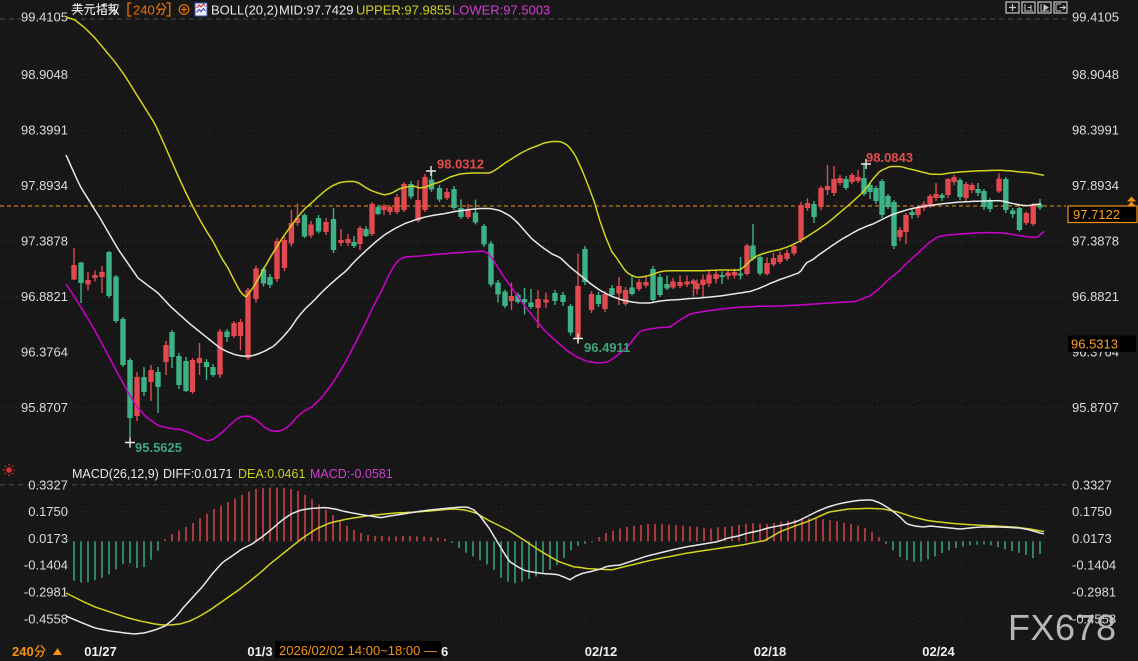 The width and height of the screenshot is (1138, 661). I want to click on svg-text: 6, so click(444, 651).